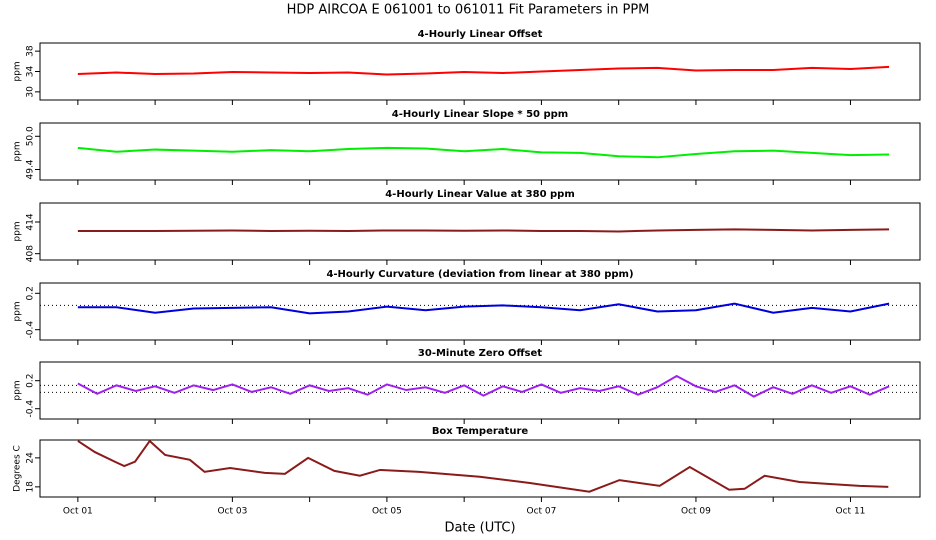 Image resolution: width=936 pixels, height=540 pixels. Describe the element at coordinates (480, 194) in the screenshot. I see `panel-title: 4-Hourly Linear Value at 380 ppm` at that location.